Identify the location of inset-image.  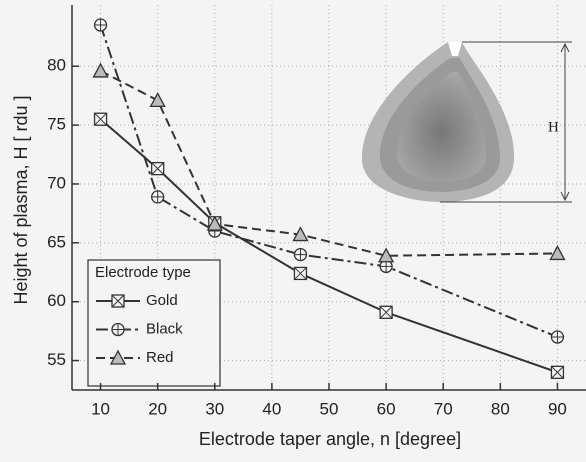
(466, 122).